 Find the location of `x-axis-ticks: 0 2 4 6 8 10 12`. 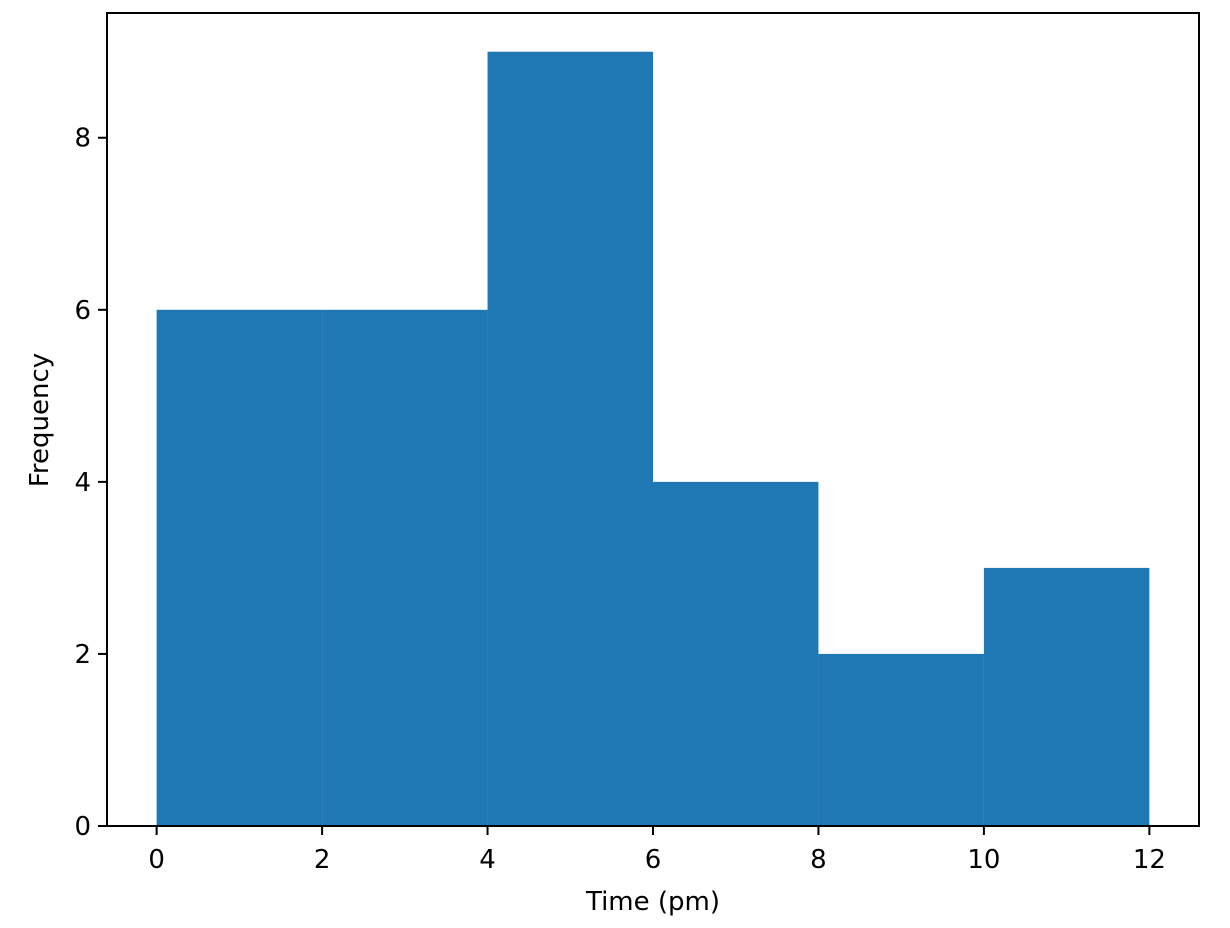

x-axis-ticks: 0 2 4 6 8 10 12 is located at coordinates (657, 850).